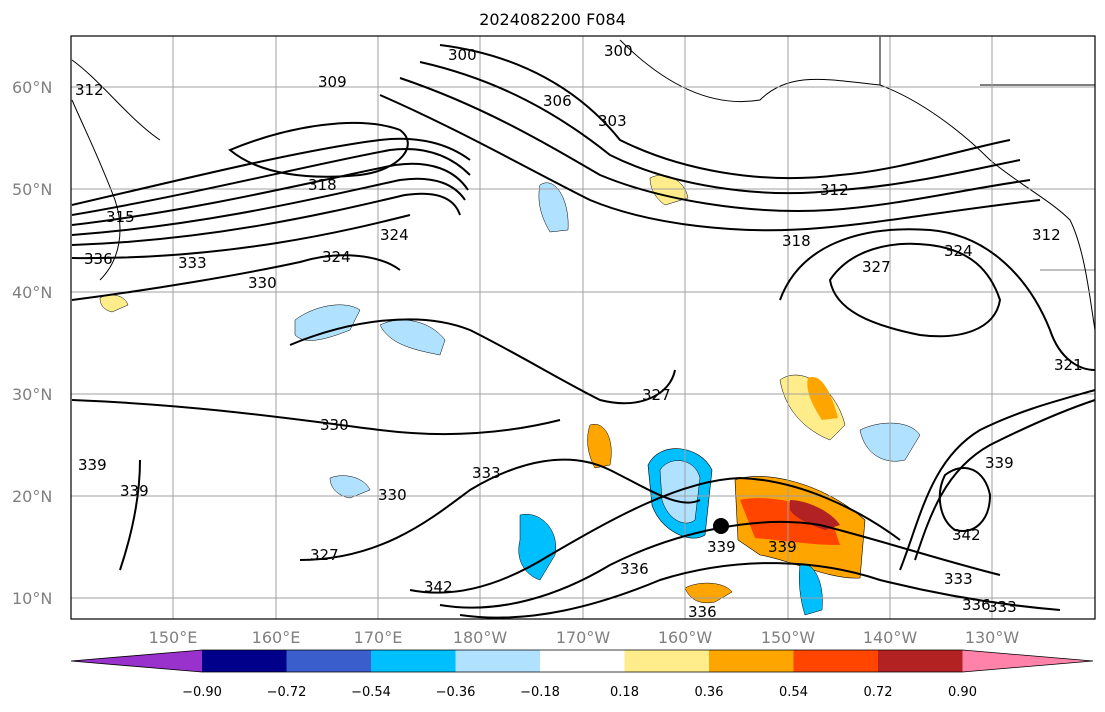 The height and width of the screenshot is (712, 1105). I want to click on lat-labels: 60°N 50°N 40°N 30°N 20°N 10°N, so click(32, 343).